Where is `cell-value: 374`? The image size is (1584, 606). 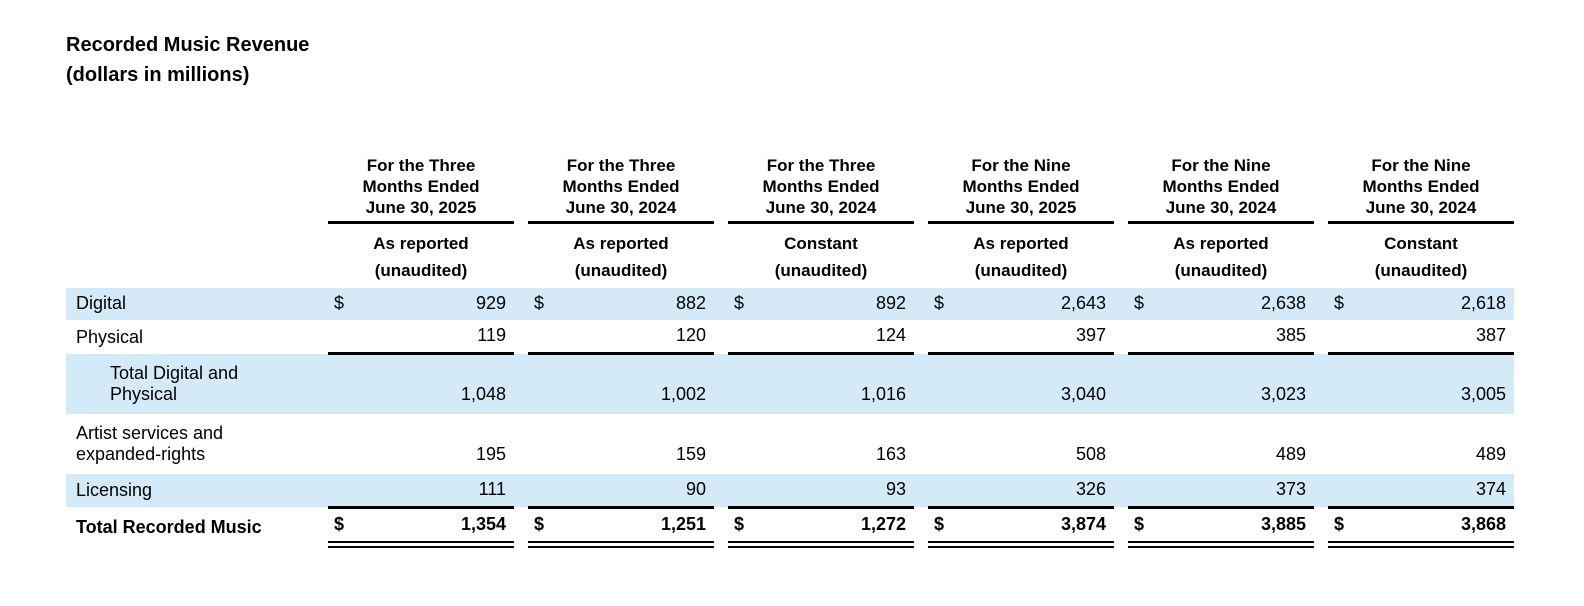
cell-value: 374 is located at coordinates (1490, 488).